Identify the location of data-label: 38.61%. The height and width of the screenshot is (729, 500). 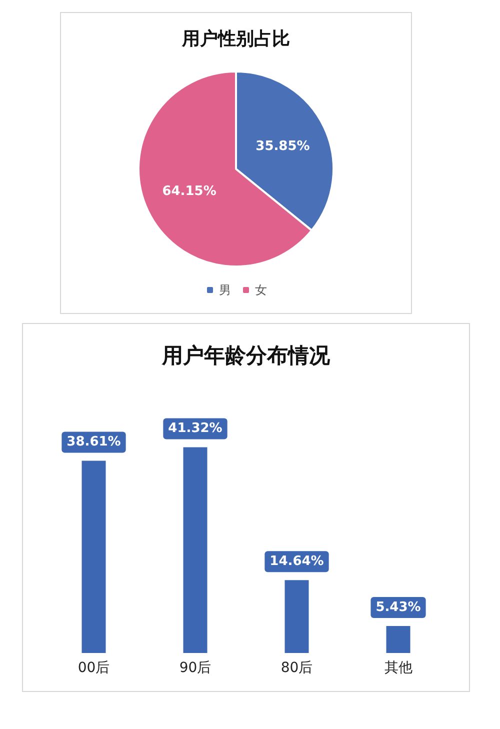
(93, 442).